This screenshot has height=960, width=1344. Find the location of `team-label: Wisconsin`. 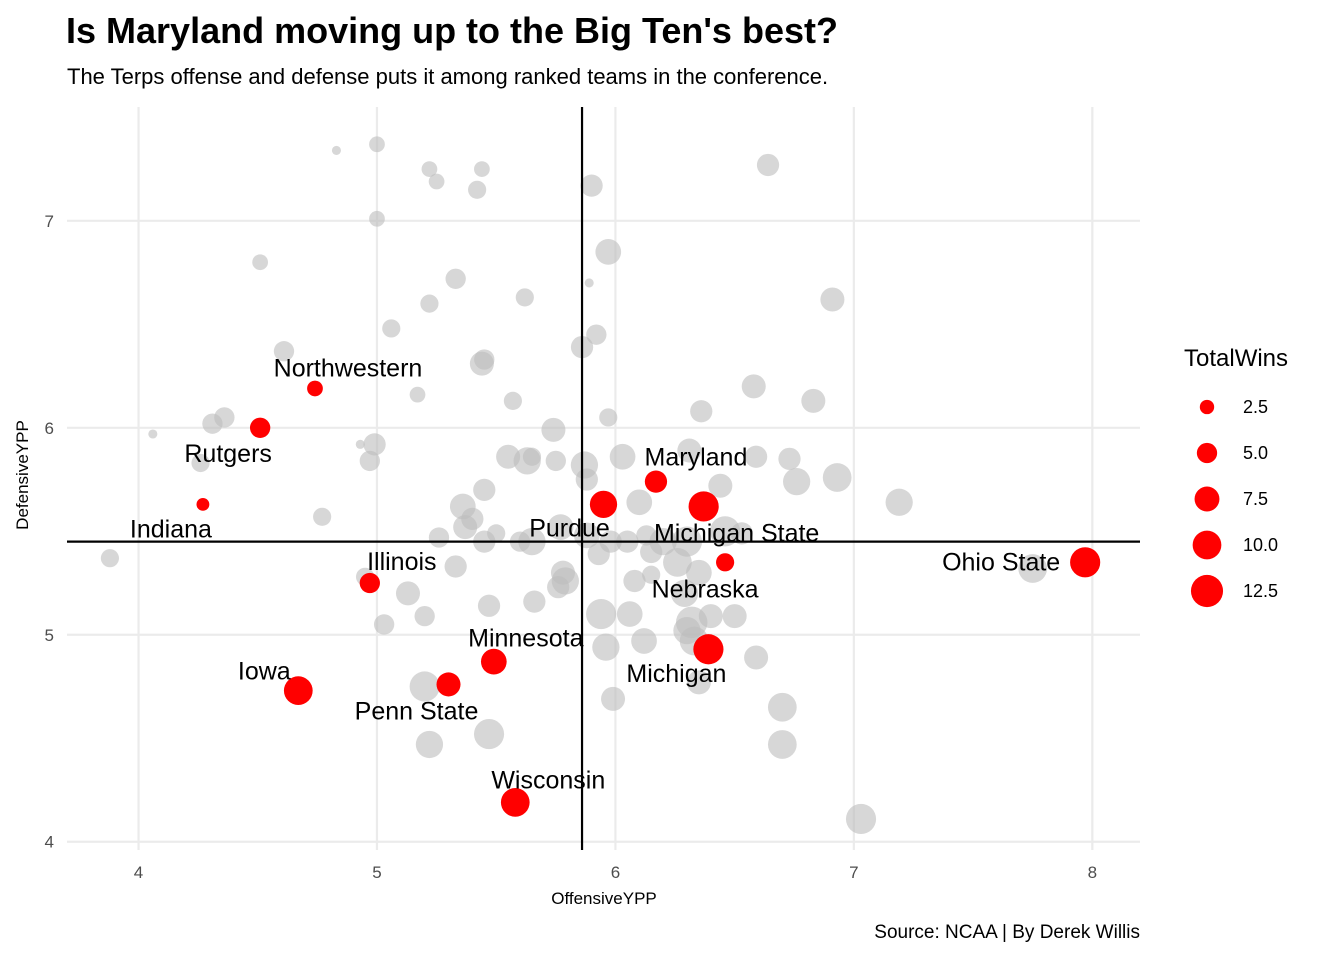

team-label: Wisconsin is located at coordinates (548, 780).